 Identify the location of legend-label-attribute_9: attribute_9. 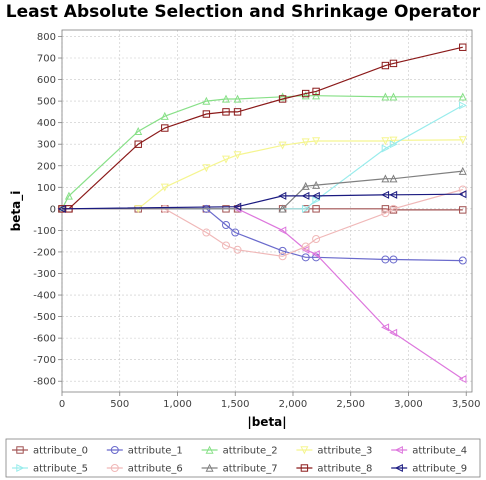
(439, 469).